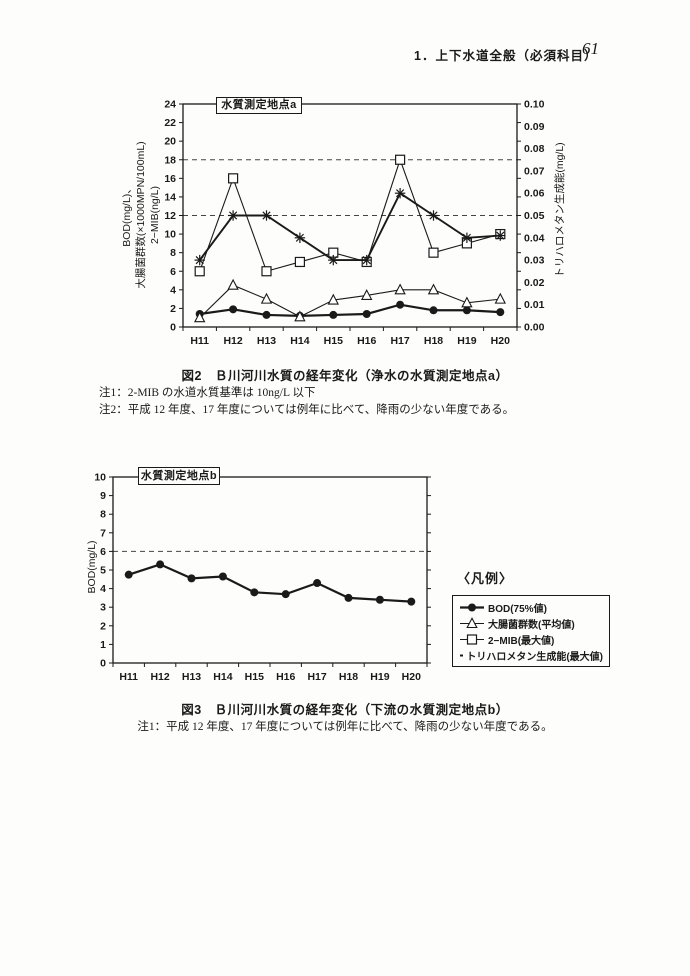  I want to click on page-number: 61, so click(590, 48).